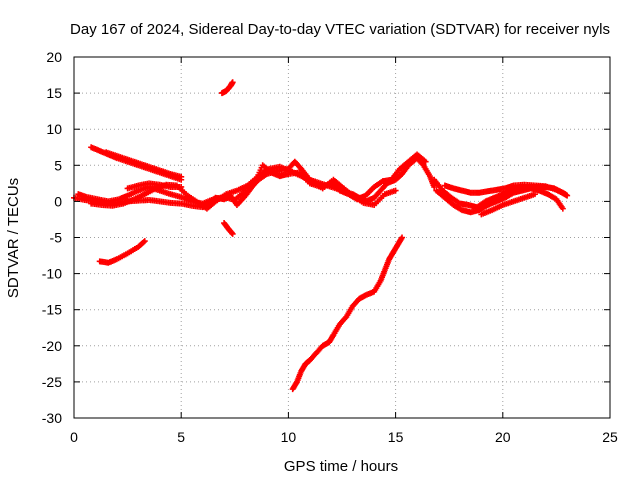  I want to click on y-tick-label: 5, so click(58, 165).